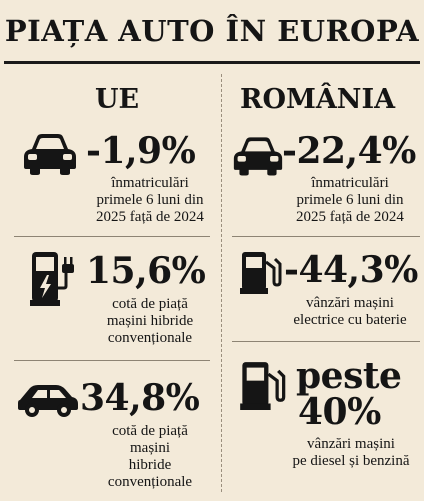 The width and height of the screenshot is (424, 501). Describe the element at coordinates (212, 62) in the screenshot. I see `title-divider` at that location.